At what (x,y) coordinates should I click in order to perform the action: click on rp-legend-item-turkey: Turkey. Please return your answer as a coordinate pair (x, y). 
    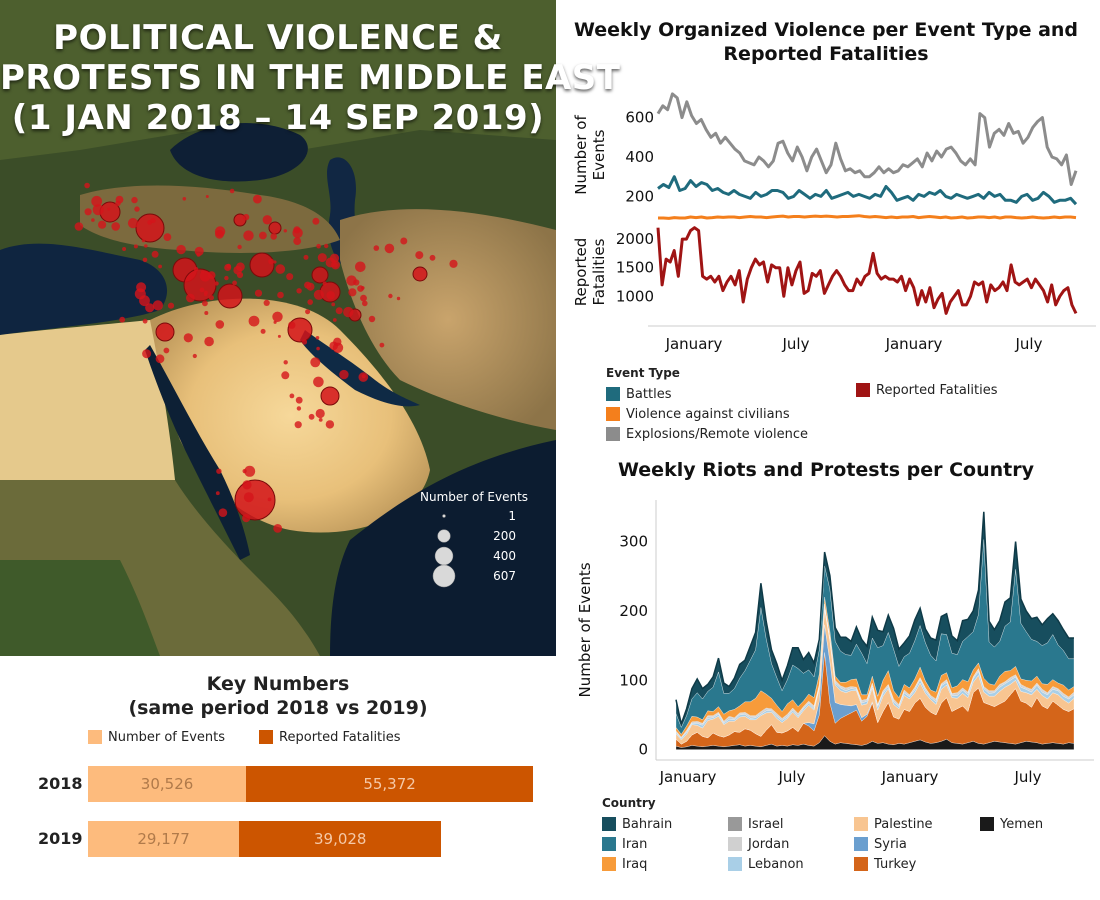
    Looking at the image, I should click on (885, 864).